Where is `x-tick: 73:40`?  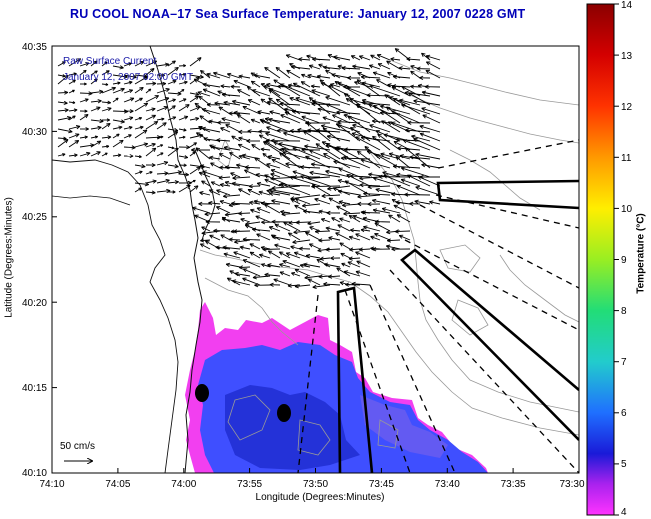 x-tick: 73:40 is located at coordinates (447, 484).